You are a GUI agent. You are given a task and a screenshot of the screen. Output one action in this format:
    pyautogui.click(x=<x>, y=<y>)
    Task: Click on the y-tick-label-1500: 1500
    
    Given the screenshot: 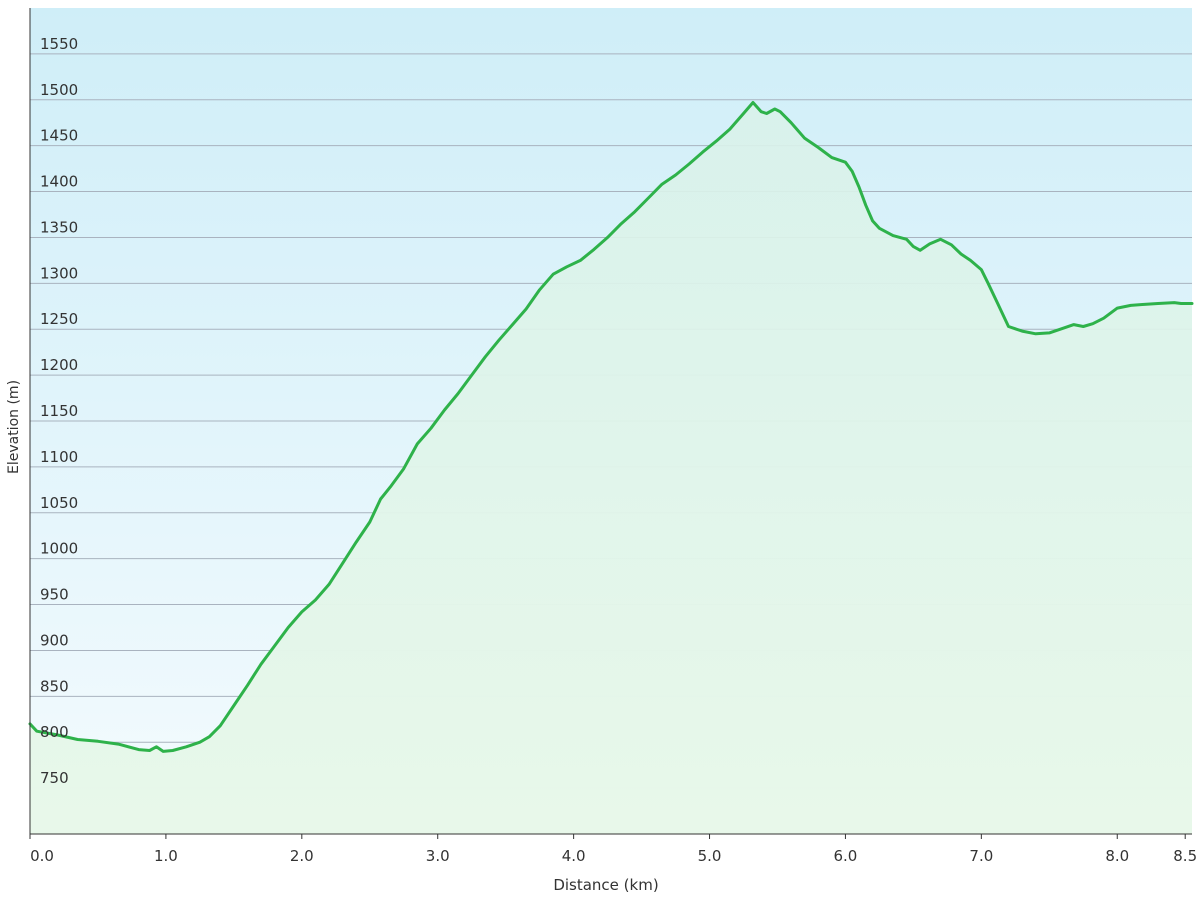 What is the action you would take?
    pyautogui.click(x=59, y=90)
    